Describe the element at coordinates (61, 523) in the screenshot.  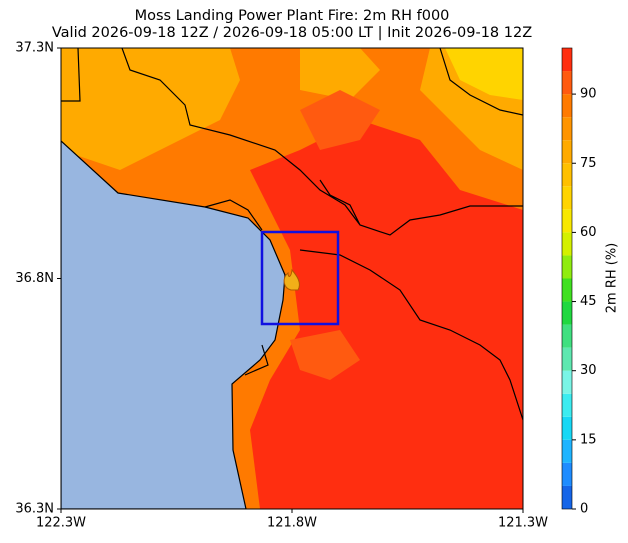
I see `x-tick-label: 122.3W` at that location.